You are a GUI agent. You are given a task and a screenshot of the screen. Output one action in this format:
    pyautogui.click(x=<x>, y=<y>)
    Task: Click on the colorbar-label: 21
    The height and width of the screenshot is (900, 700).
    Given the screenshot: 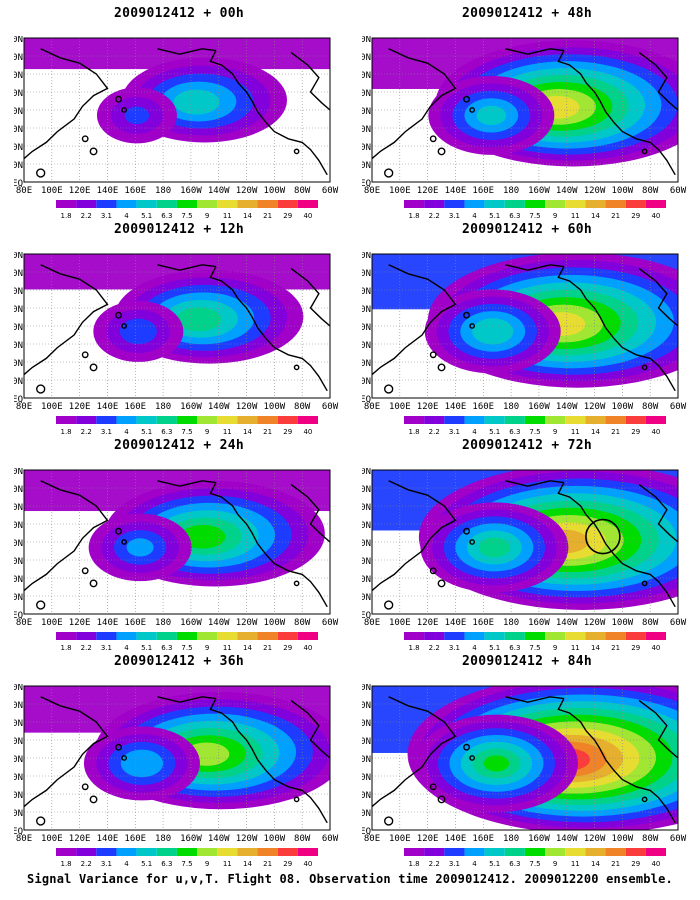 What is the action you would take?
    pyautogui.click(x=615, y=432)
    